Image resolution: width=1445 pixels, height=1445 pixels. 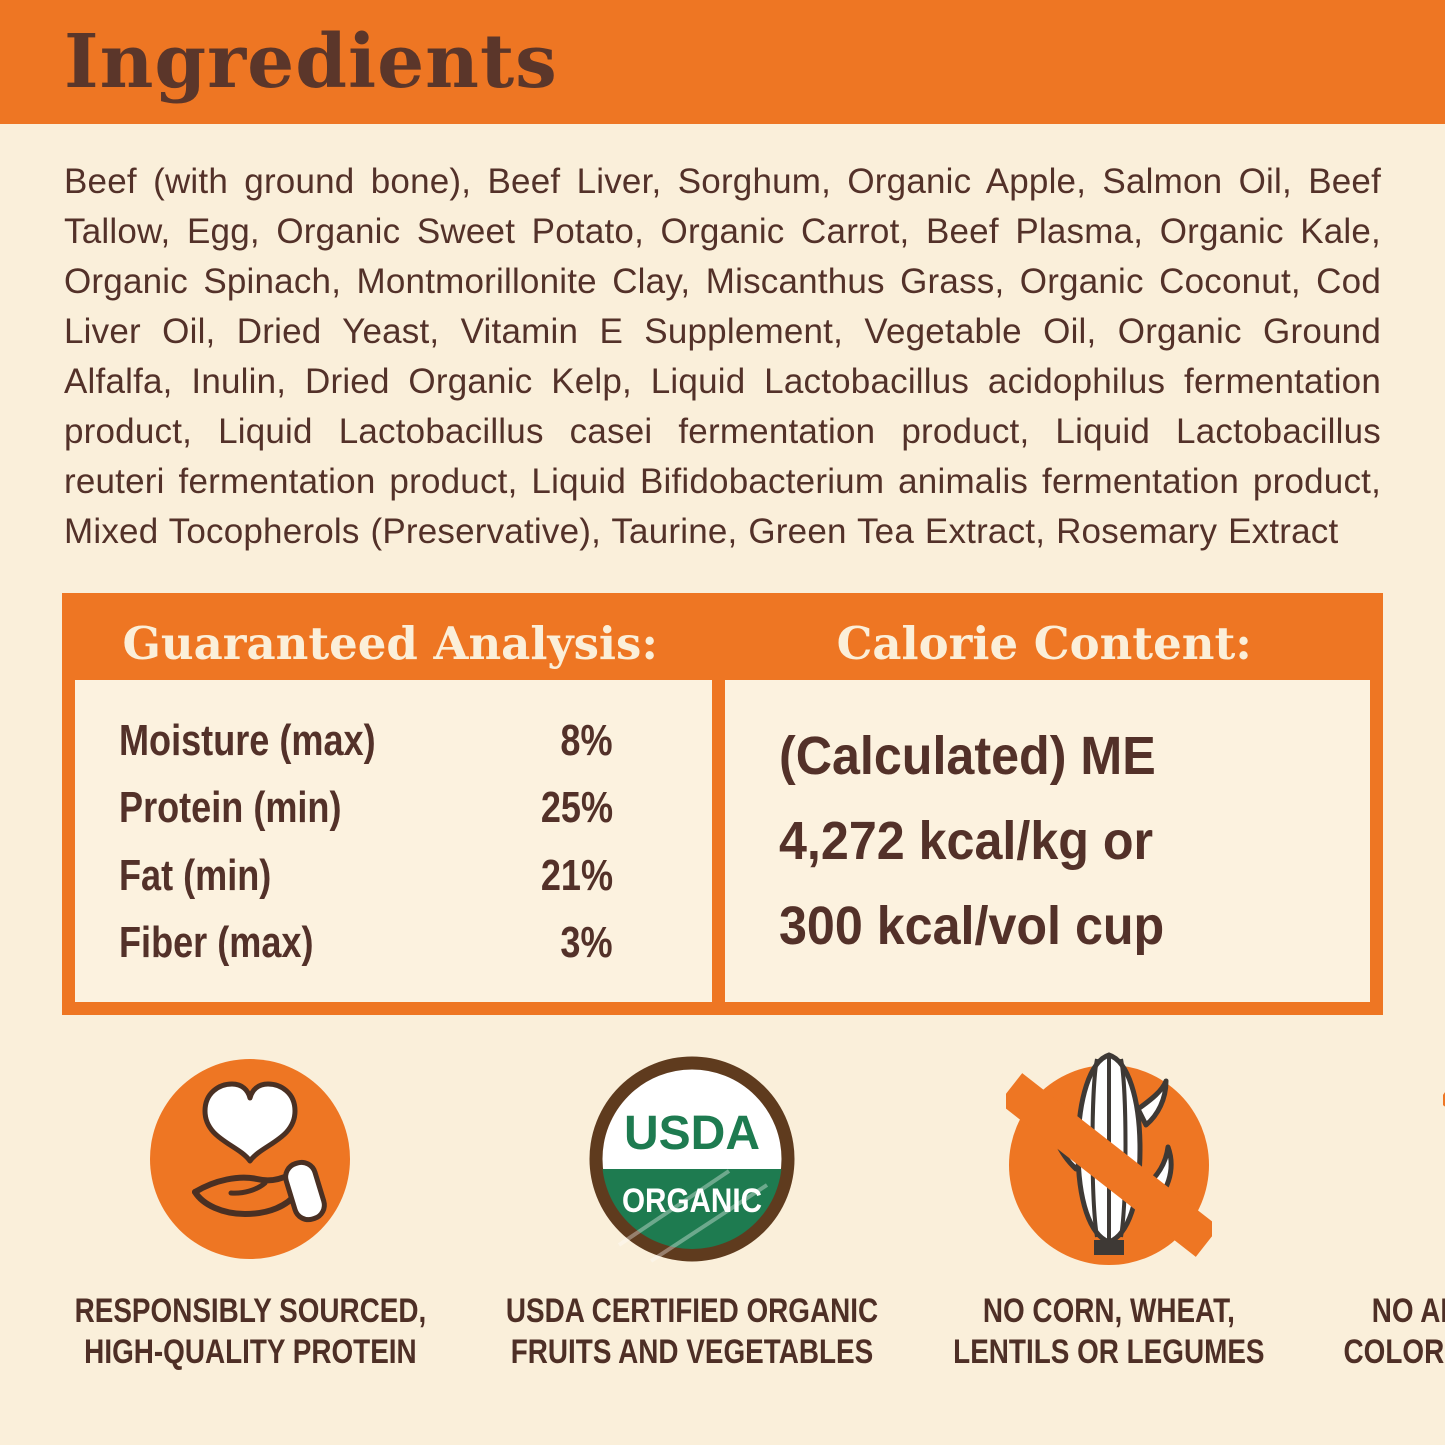 I want to click on calorie-content-title: Calorie Content:, so click(x=1044, y=643).